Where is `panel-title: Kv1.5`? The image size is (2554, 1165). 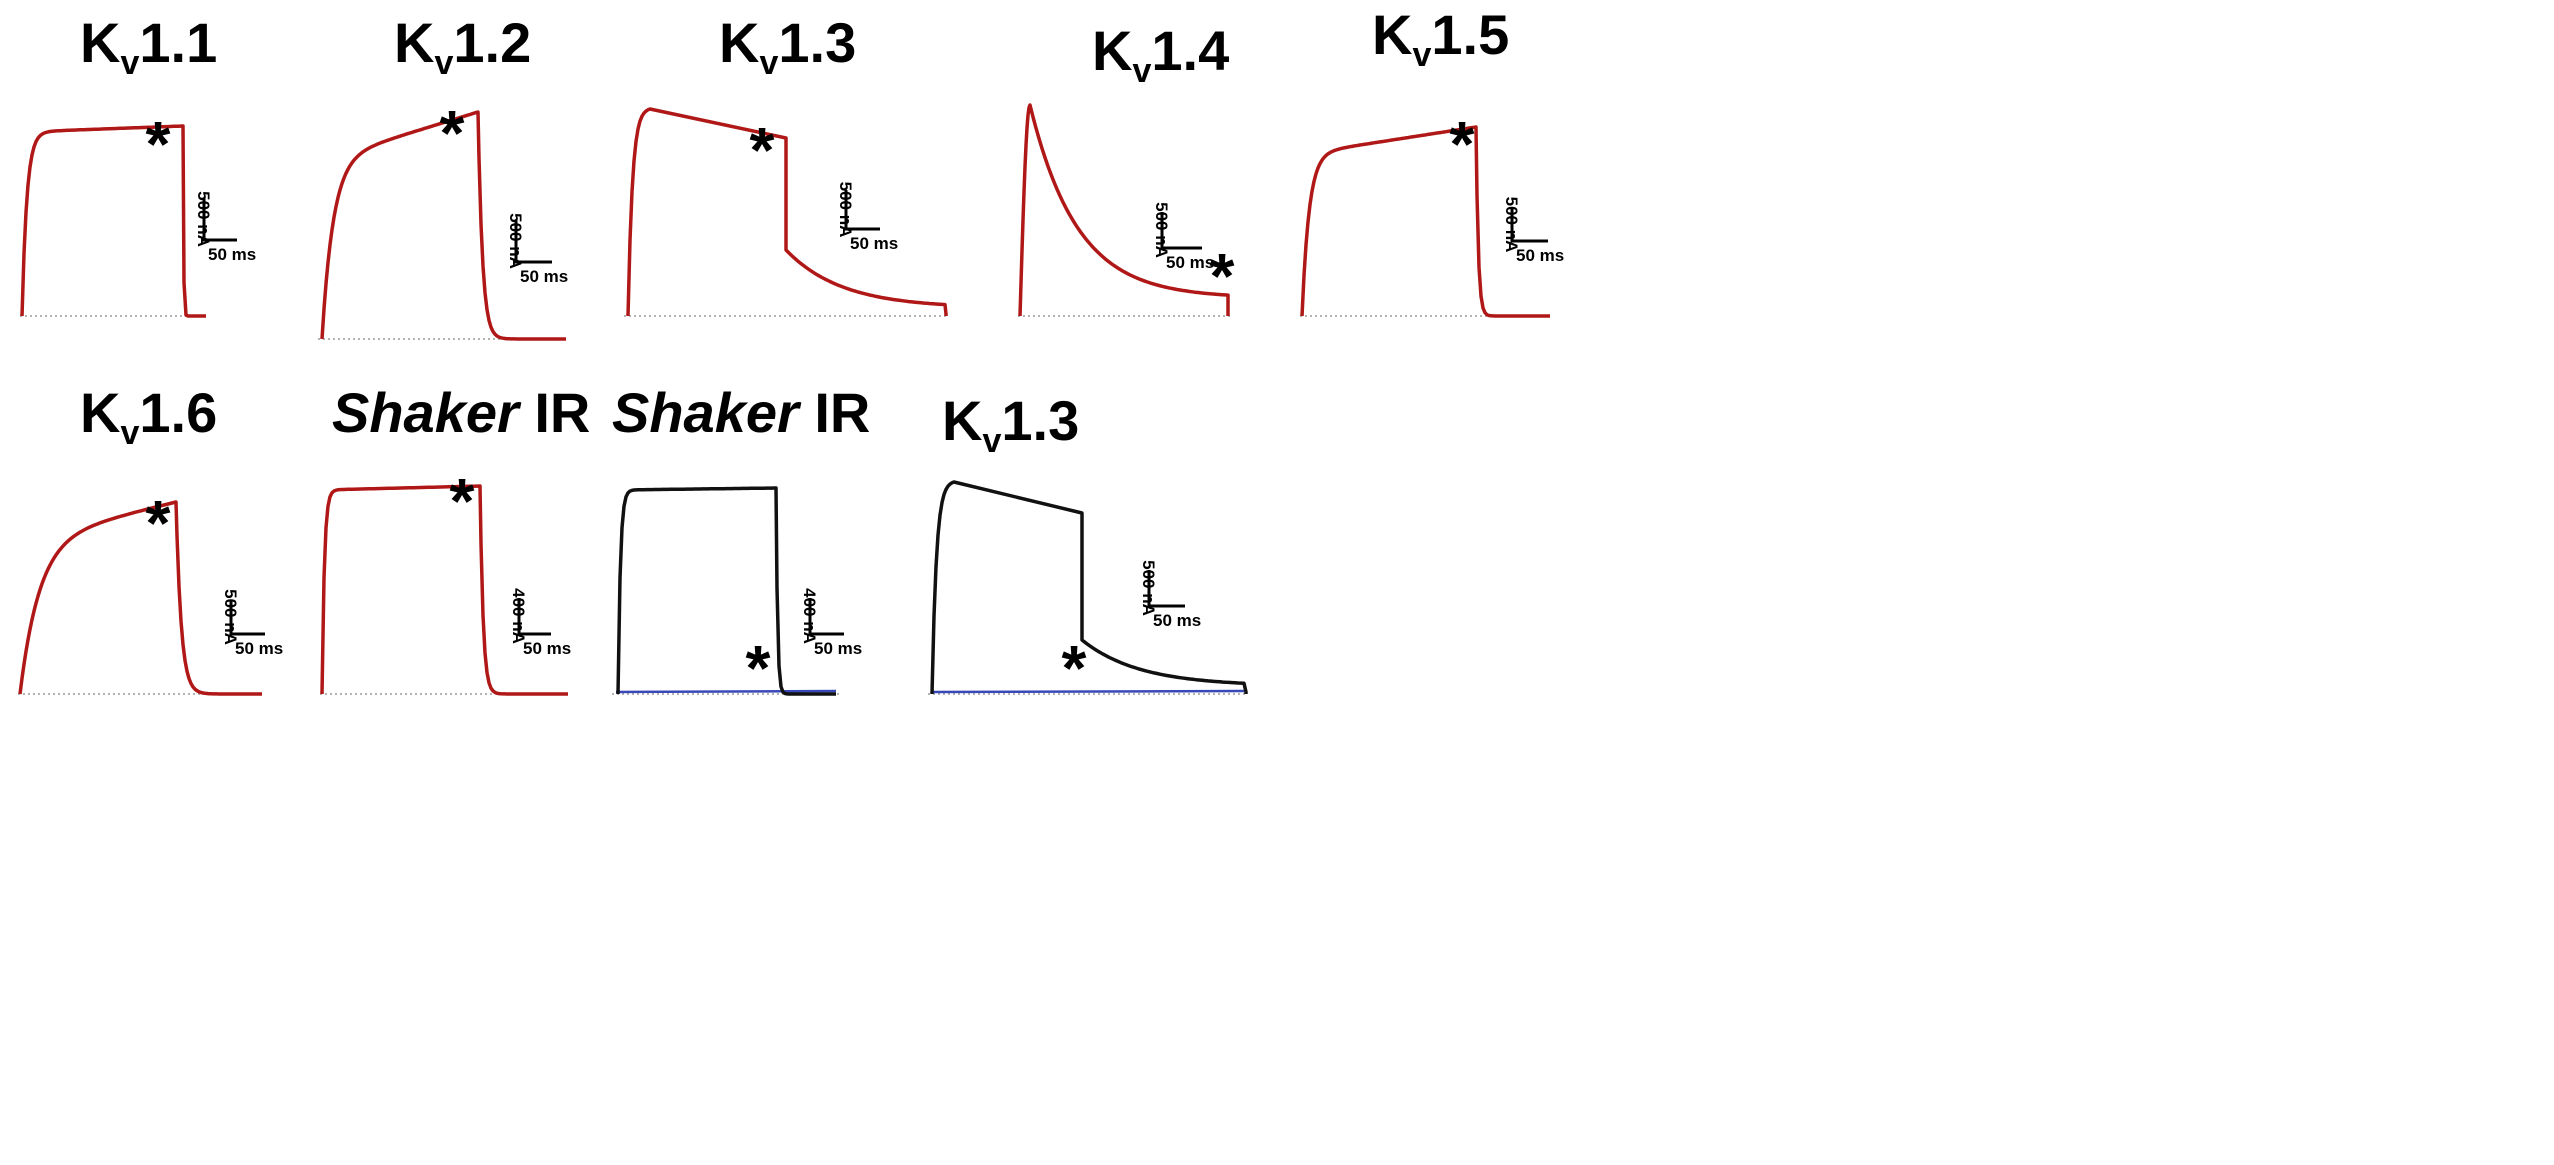
panel-title: Kv1.5 is located at coordinates (1440, 38).